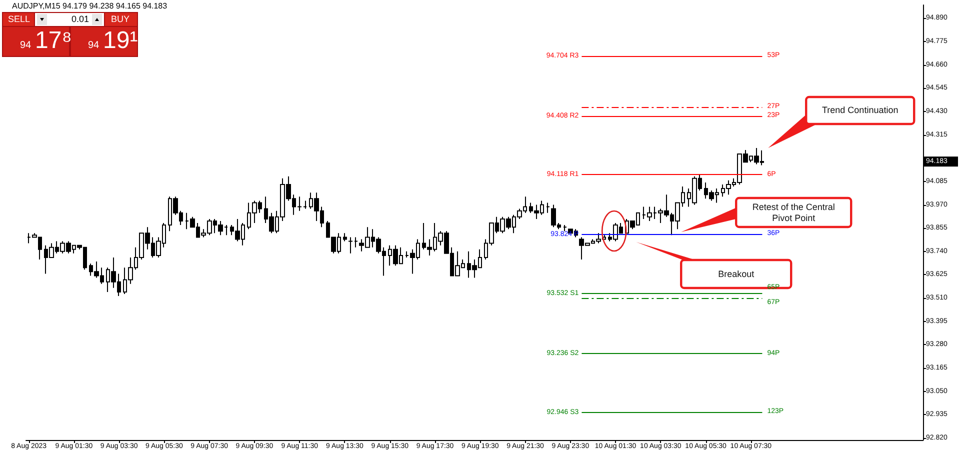 The height and width of the screenshot is (453, 960). What do you see at coordinates (793, 212) in the screenshot?
I see `annotation: Retest of the Central Pivot Point` at bounding box center [793, 212].